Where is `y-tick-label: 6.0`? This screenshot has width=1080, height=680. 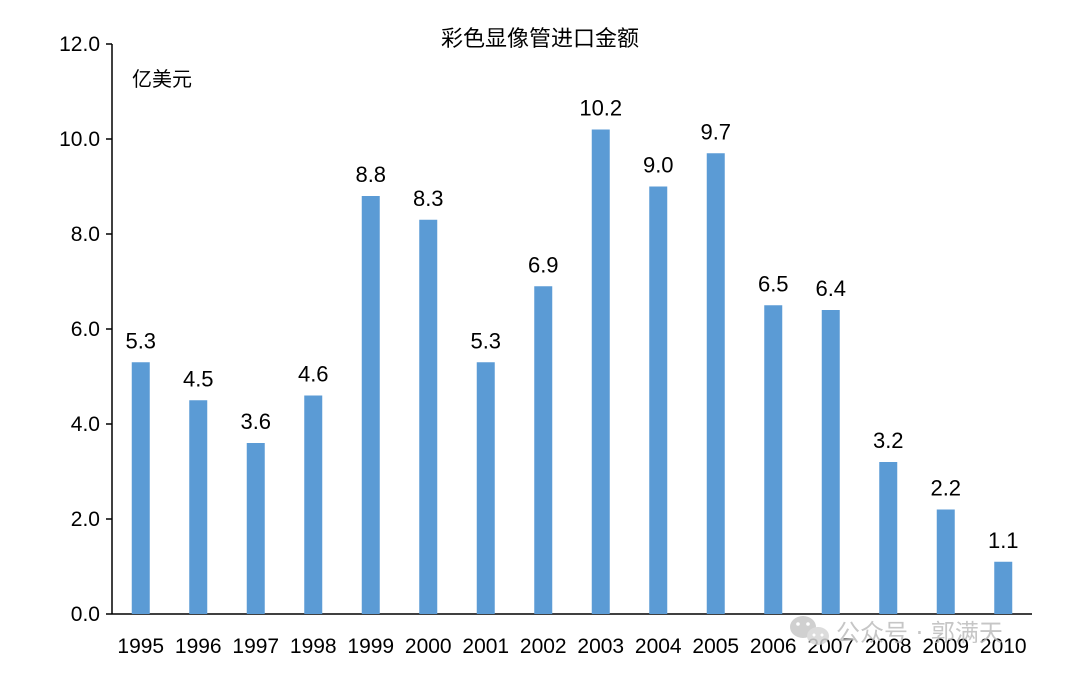 y-tick-label: 6.0 is located at coordinates (85, 329).